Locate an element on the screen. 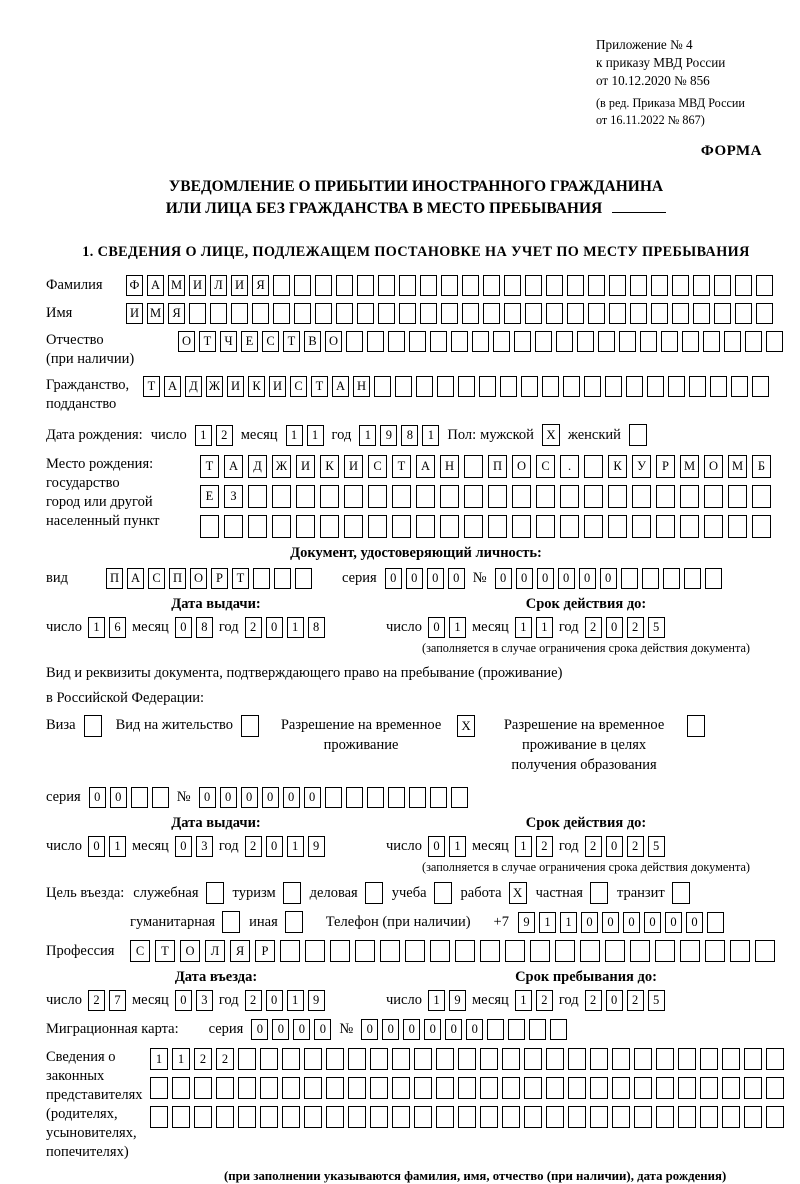  char-box: О is located at coordinates (333, 341).